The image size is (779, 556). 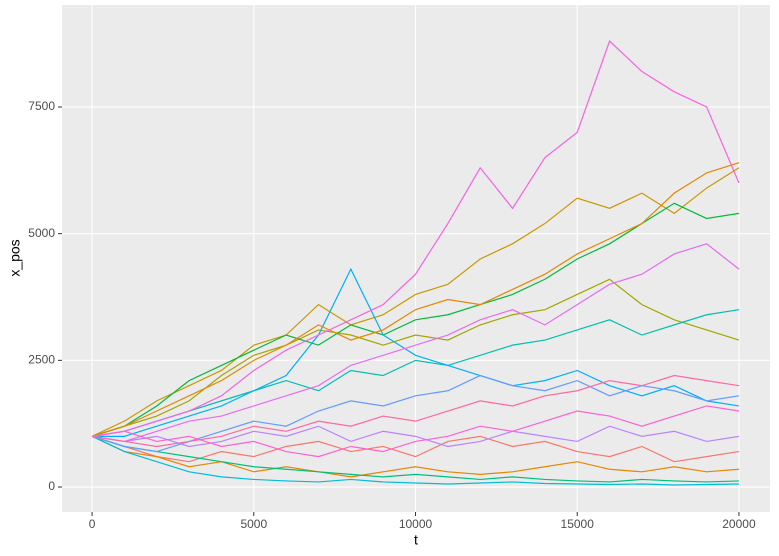 What do you see at coordinates (41, 360) in the screenshot?
I see `y-tick-label: 2500` at bounding box center [41, 360].